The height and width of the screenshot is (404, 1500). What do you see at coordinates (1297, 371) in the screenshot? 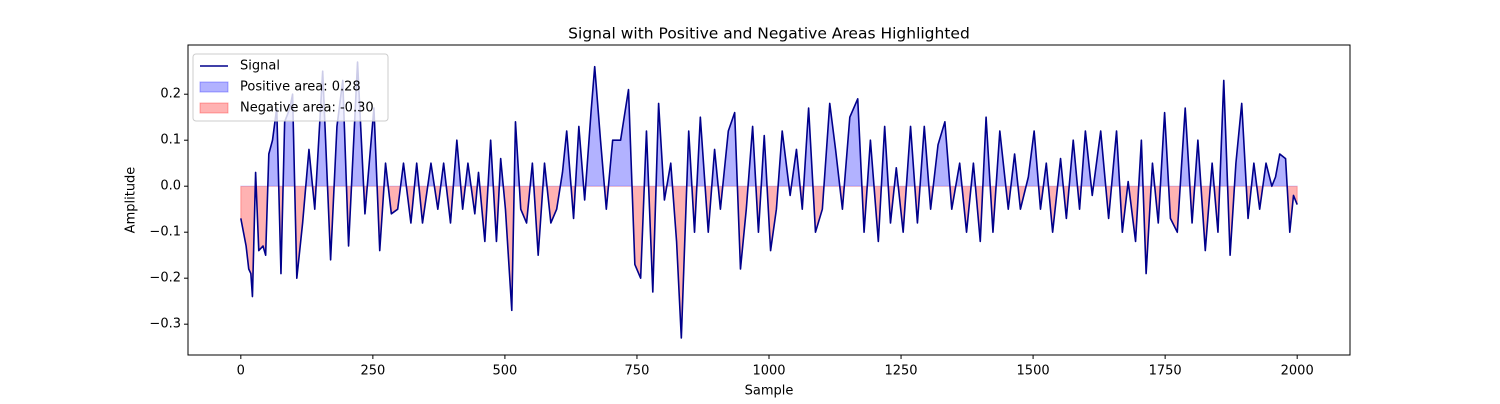
I see `x-tick-label: 2000` at bounding box center [1297, 371].